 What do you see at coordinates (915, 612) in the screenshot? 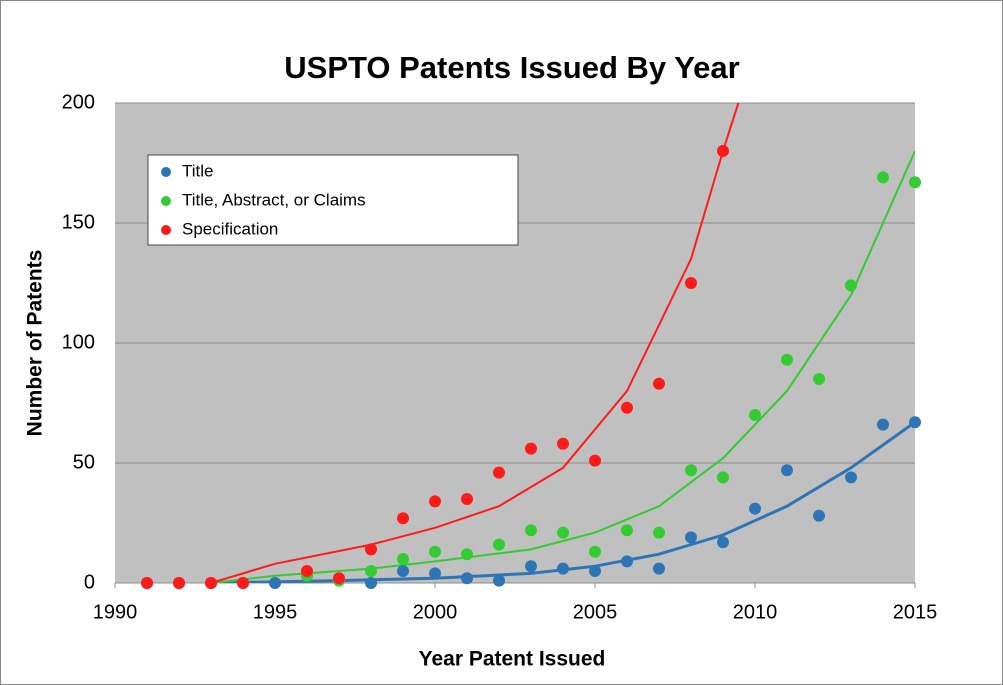
I see `x-tick-label: 2015` at bounding box center [915, 612].